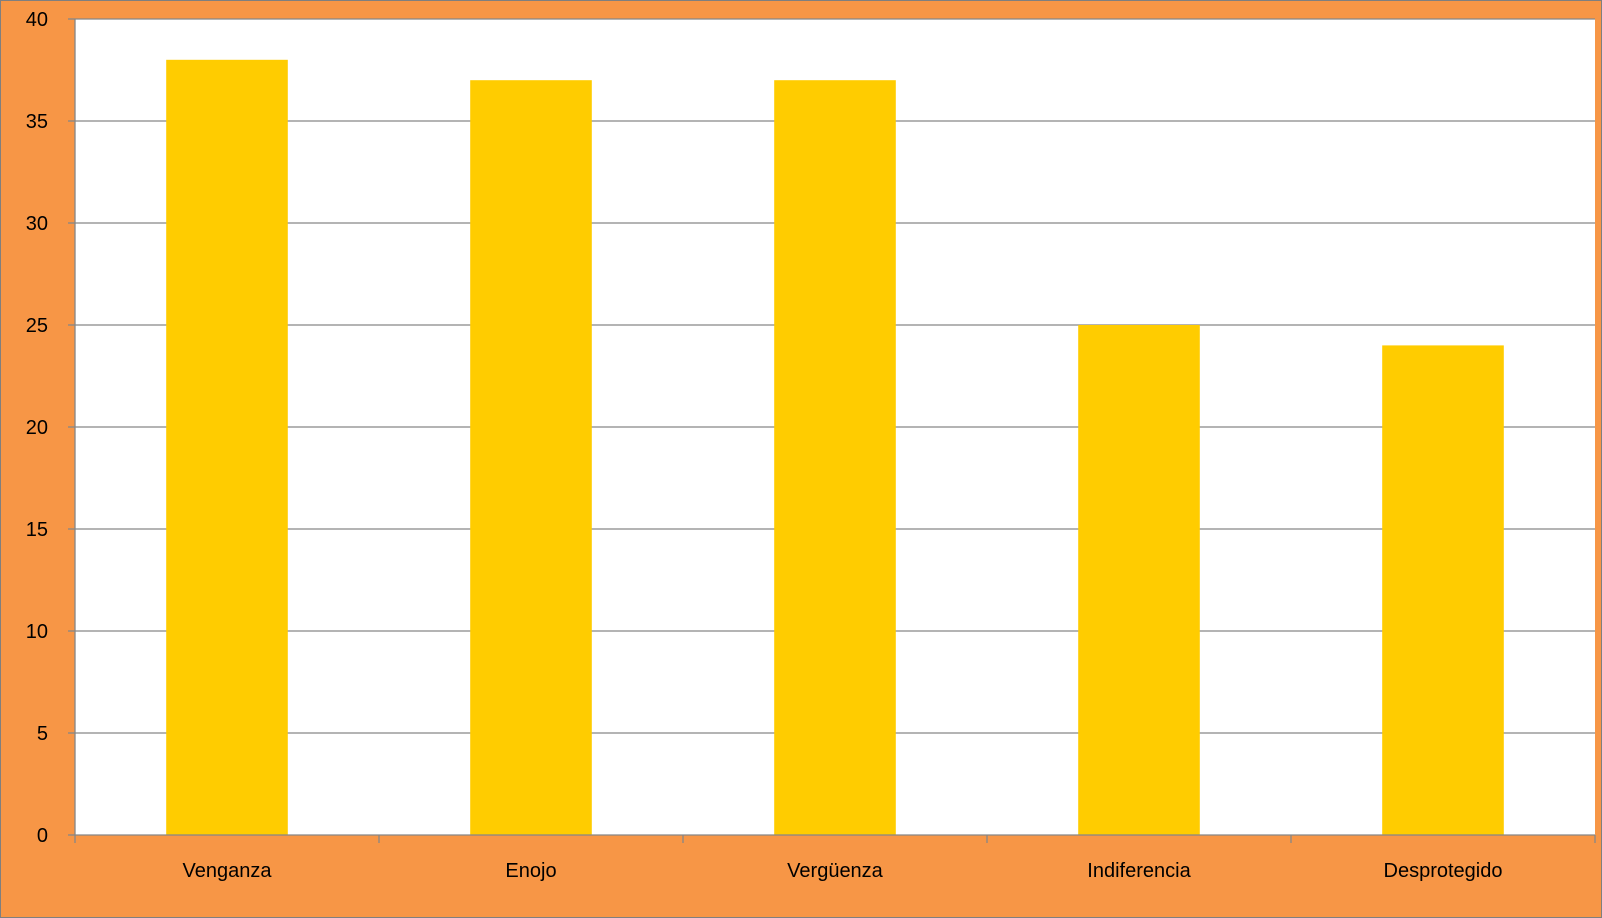 The image size is (1602, 918). I want to click on y-tick-label: 25, so click(37, 326).